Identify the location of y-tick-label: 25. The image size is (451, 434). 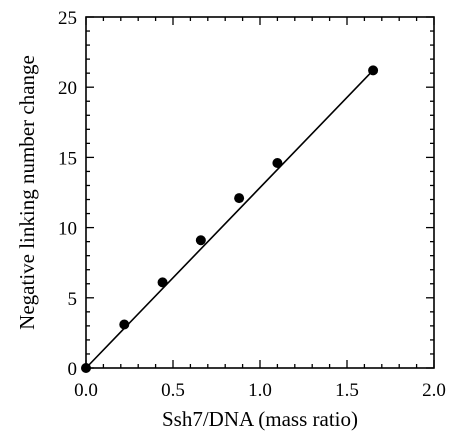
(67, 18).